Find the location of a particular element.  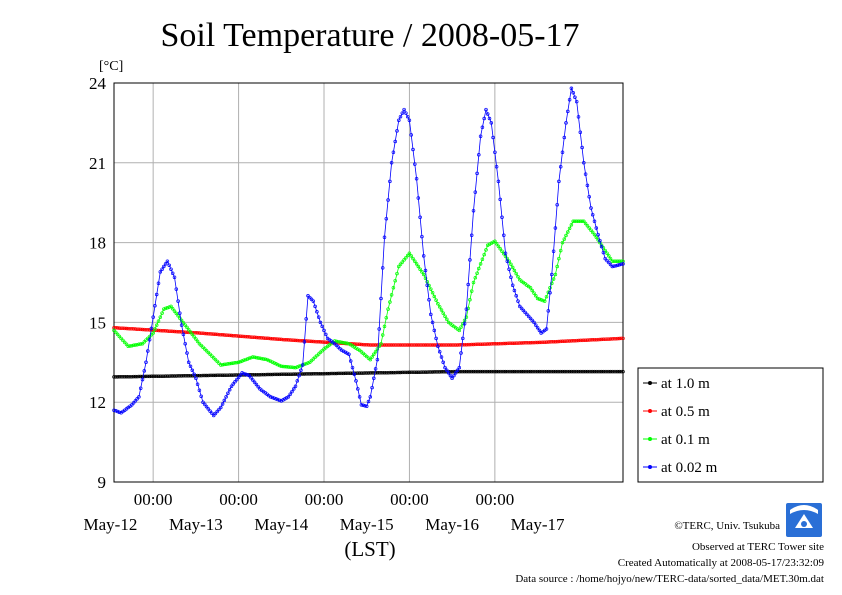

x-date-label: May-16 is located at coordinates (452, 524).